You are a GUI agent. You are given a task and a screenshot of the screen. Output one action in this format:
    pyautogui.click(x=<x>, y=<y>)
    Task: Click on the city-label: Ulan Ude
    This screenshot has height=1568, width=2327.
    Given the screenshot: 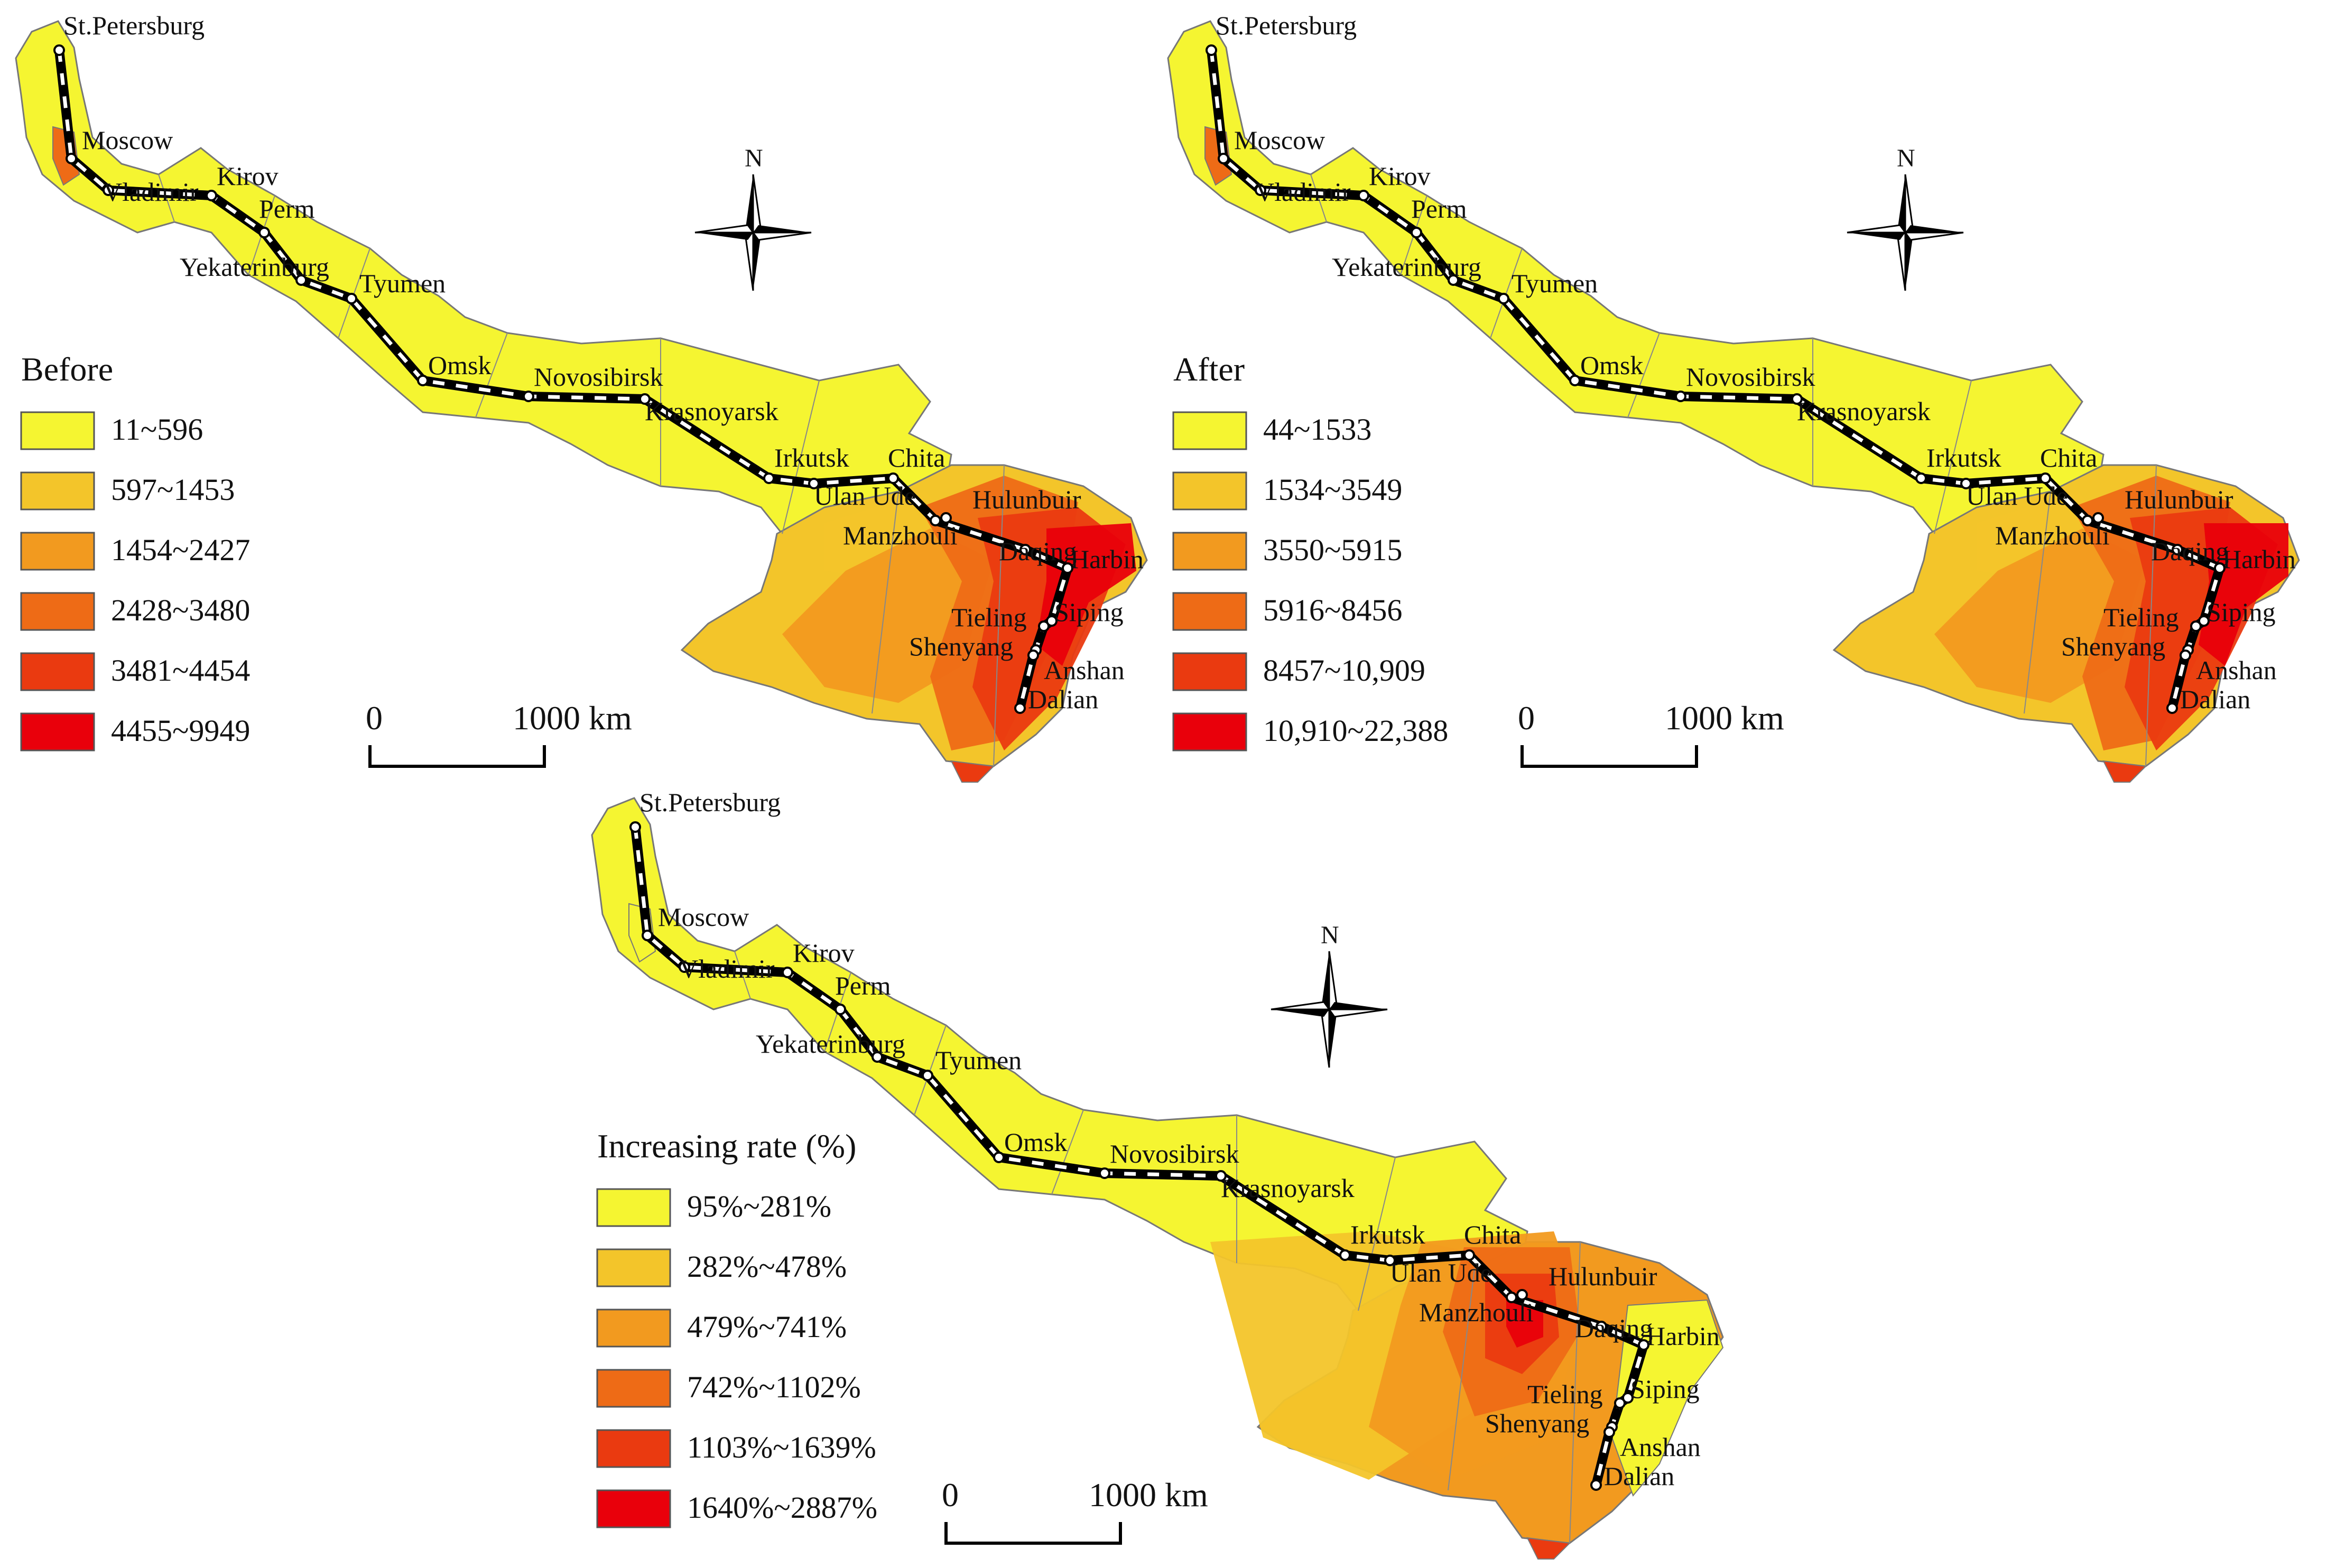 What is the action you would take?
    pyautogui.click(x=2017, y=496)
    